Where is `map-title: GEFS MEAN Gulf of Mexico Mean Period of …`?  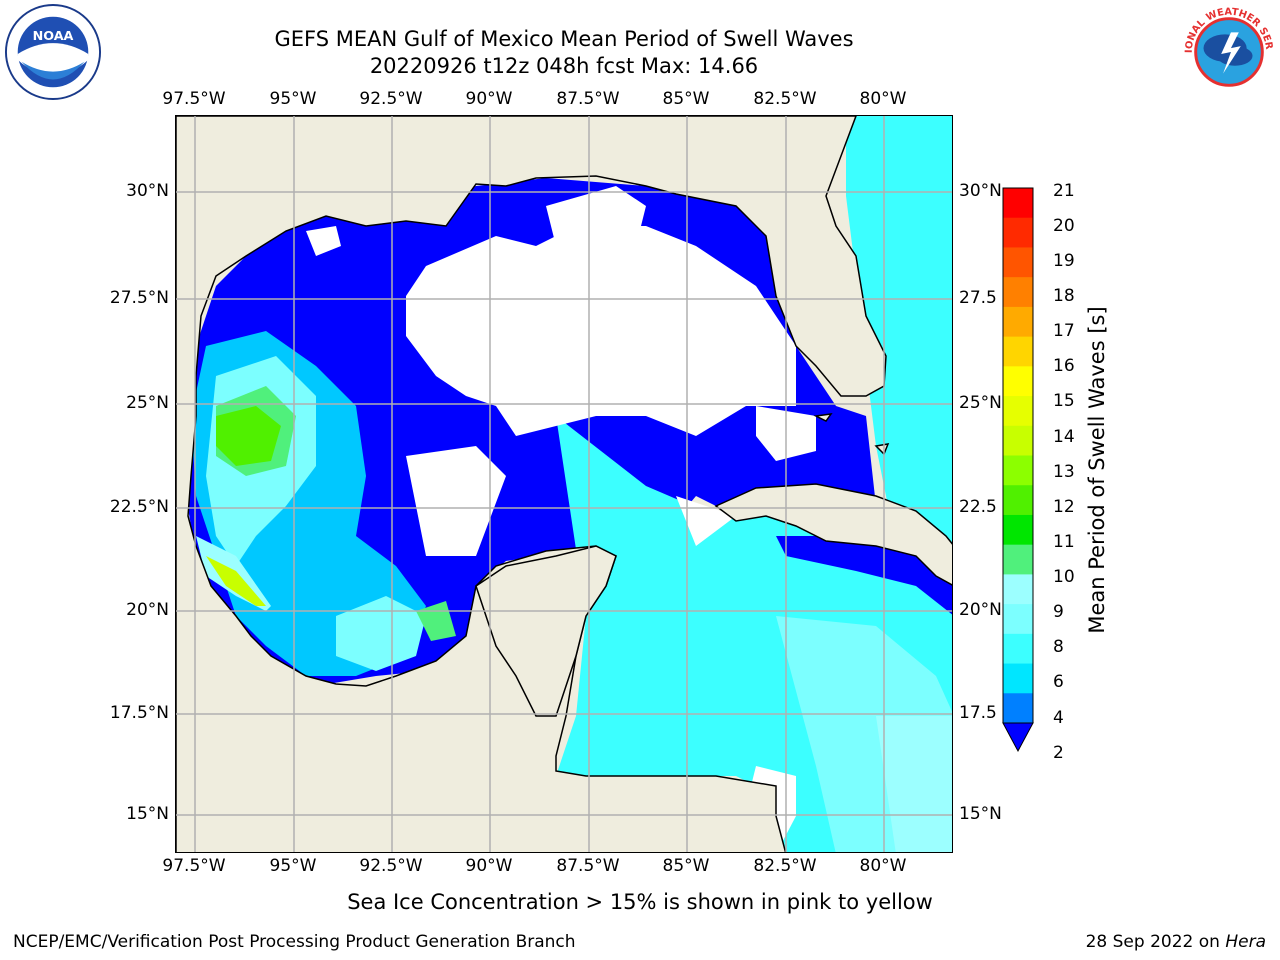
map-title: GEFS MEAN Gulf of Mexico Mean Period of … is located at coordinates (564, 39).